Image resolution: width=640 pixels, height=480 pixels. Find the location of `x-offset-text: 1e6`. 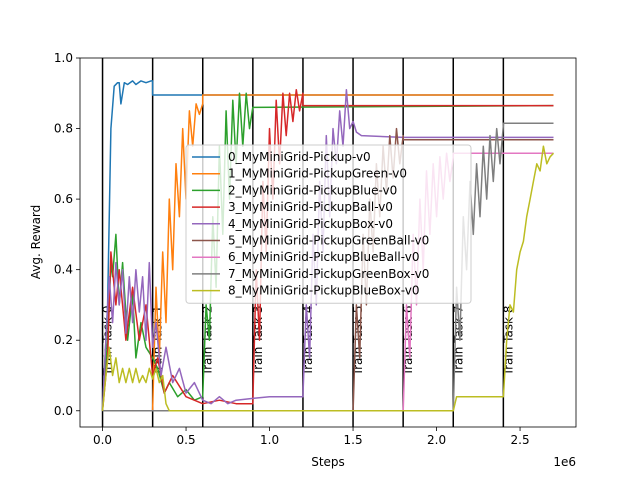

x-offset-text: 1e6 is located at coordinates (564, 462).